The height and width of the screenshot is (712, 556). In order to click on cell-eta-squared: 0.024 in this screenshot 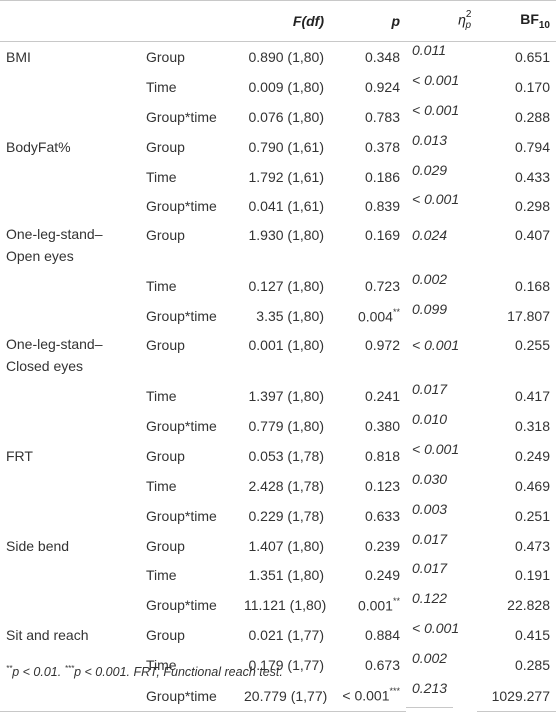, I will do `click(430, 235)`.